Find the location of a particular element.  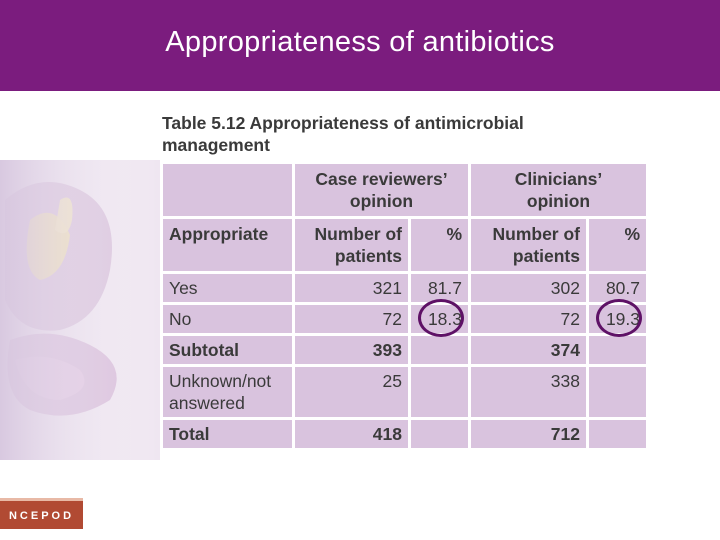

reviewers-percent-header: % is located at coordinates (439, 245).